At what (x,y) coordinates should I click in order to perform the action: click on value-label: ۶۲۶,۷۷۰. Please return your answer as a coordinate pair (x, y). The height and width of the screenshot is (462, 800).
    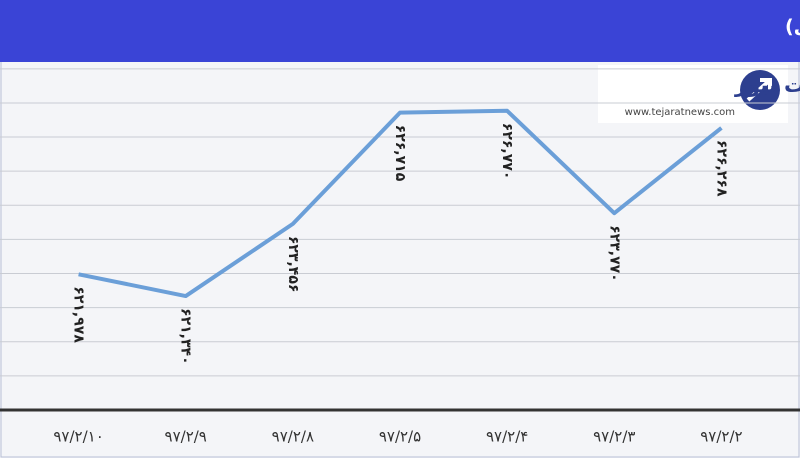
    Looking at the image, I should click on (507, 151).